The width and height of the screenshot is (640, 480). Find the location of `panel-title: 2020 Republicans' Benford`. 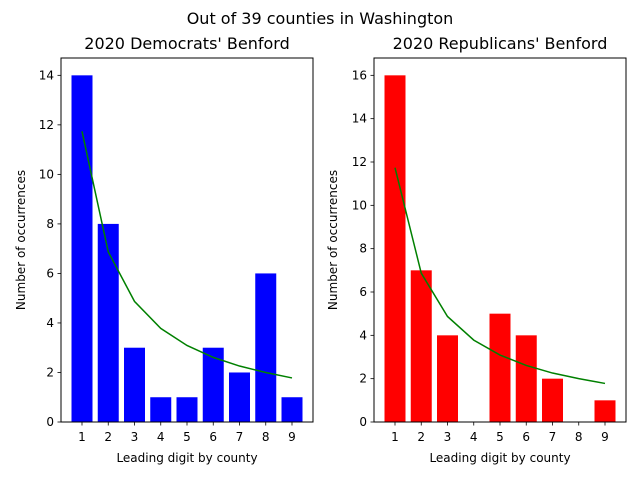

panel-title: 2020 Republicans' Benford is located at coordinates (500, 43).